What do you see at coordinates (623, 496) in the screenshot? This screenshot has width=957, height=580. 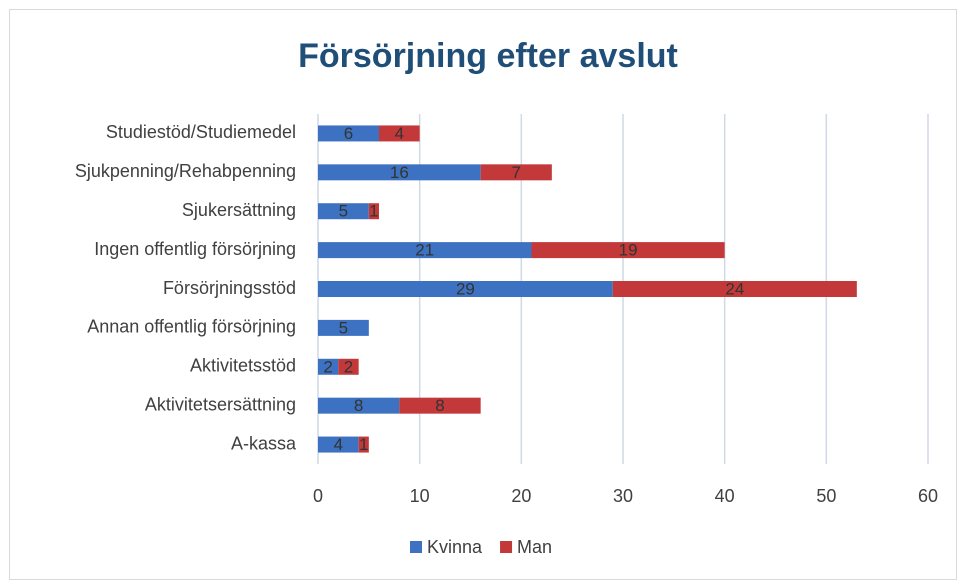 I see `x-tick-label: 30` at bounding box center [623, 496].